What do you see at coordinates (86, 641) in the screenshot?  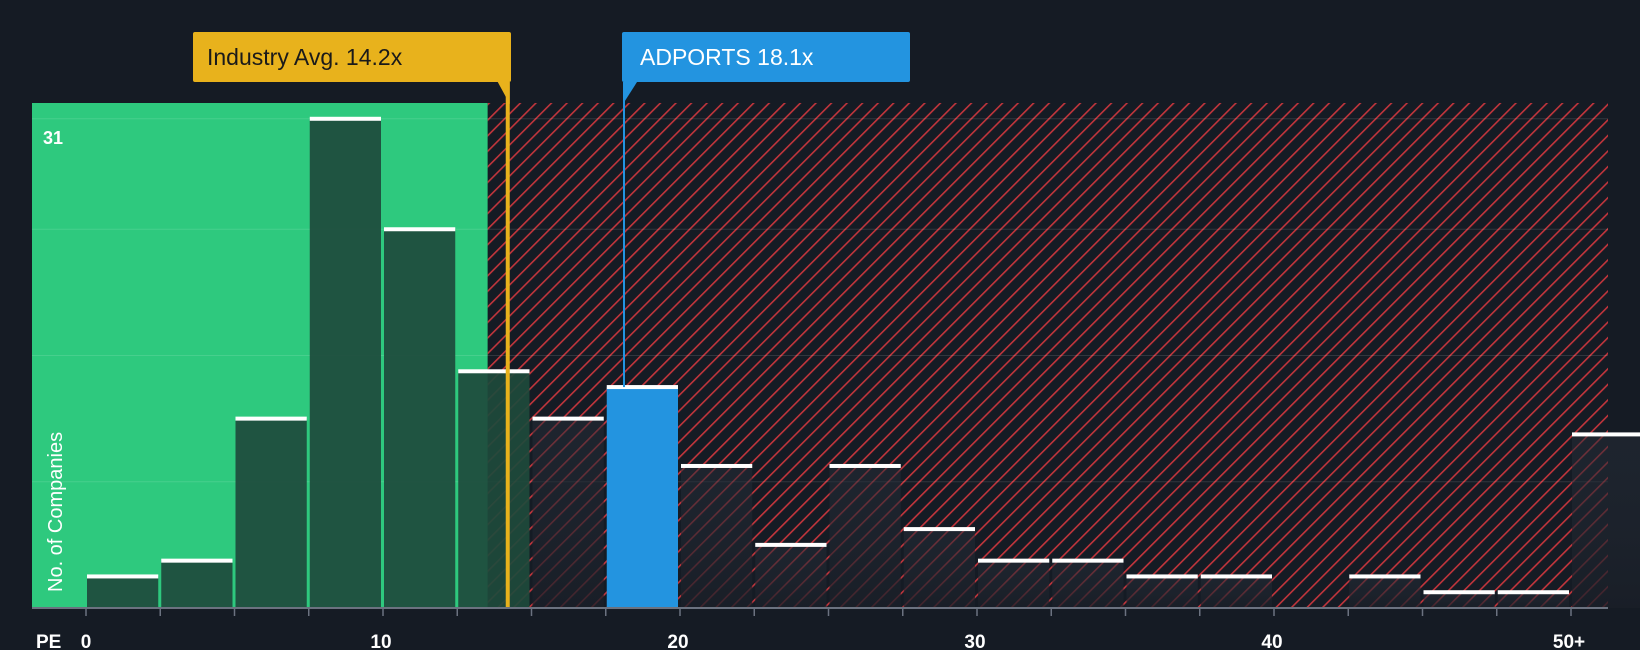 I see `x-tick-label-0: 0` at bounding box center [86, 641].